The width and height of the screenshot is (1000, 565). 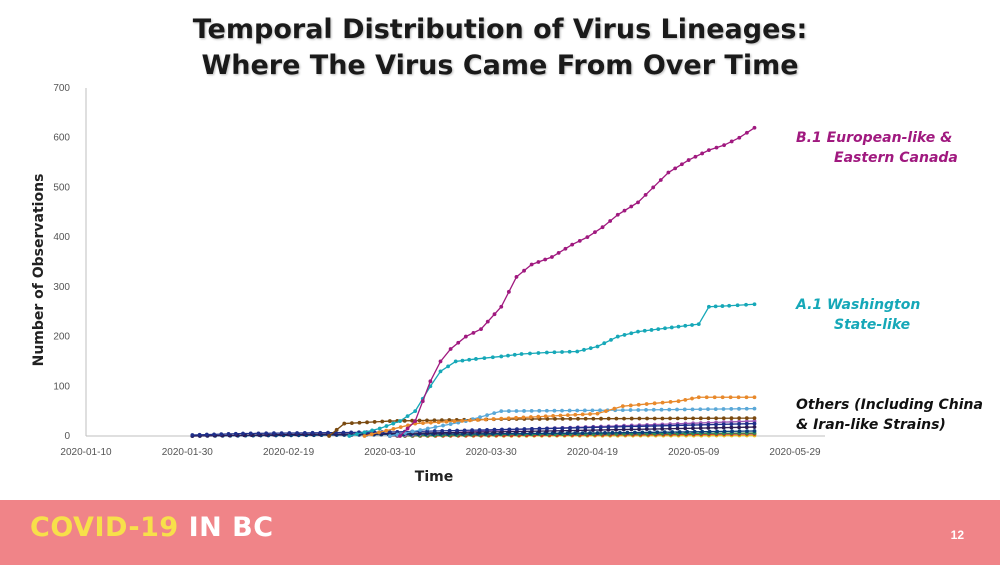 I want to click on y-tick-label: 300, so click(x=61, y=287).